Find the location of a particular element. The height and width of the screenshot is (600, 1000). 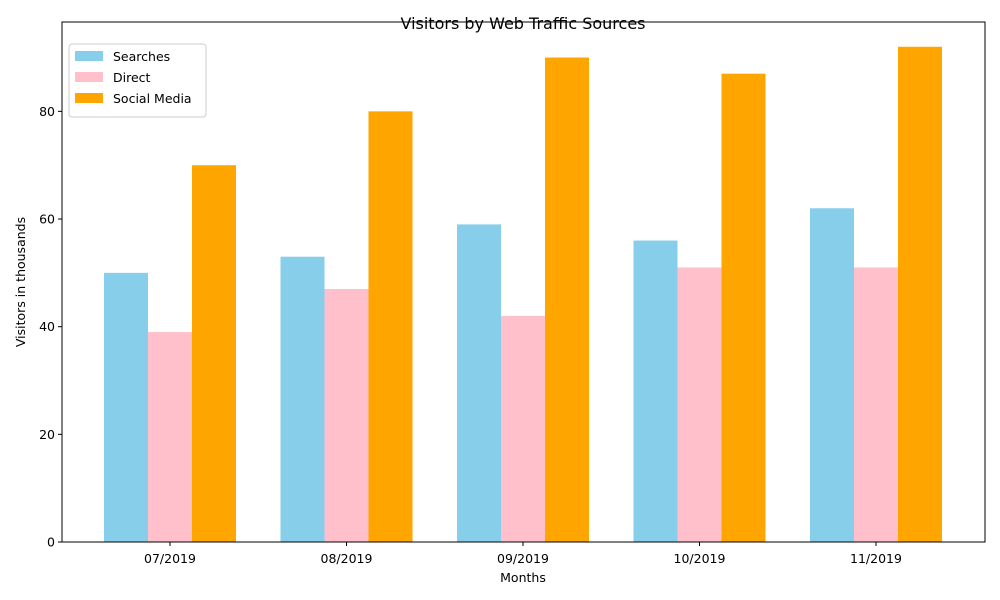

legend-swatch-direct is located at coordinates (89, 77).